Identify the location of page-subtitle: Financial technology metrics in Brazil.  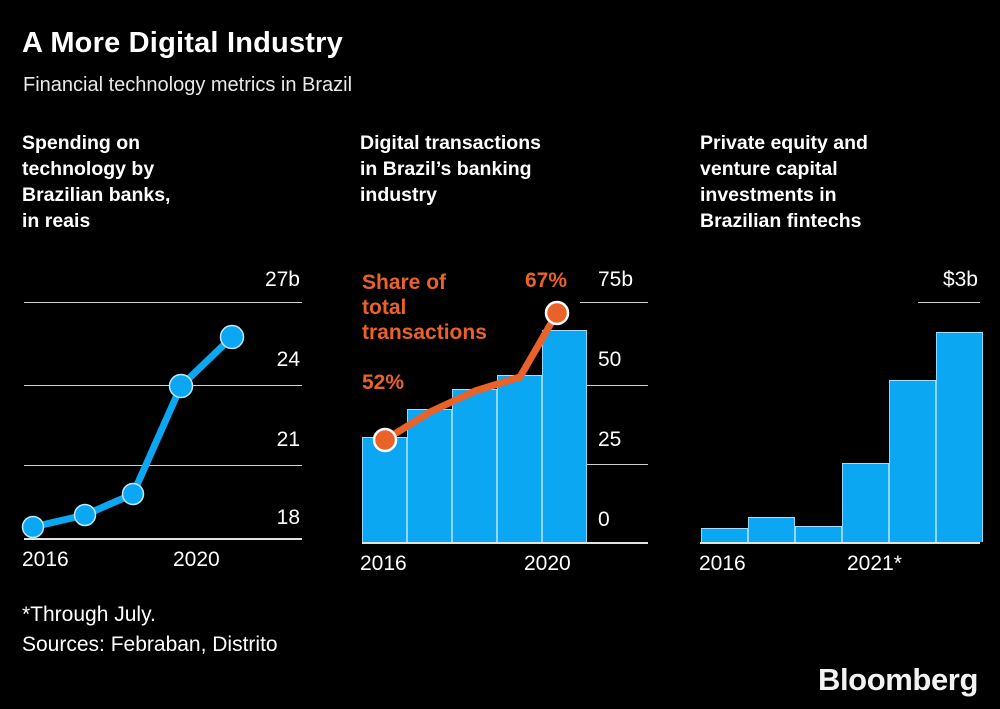
(188, 85).